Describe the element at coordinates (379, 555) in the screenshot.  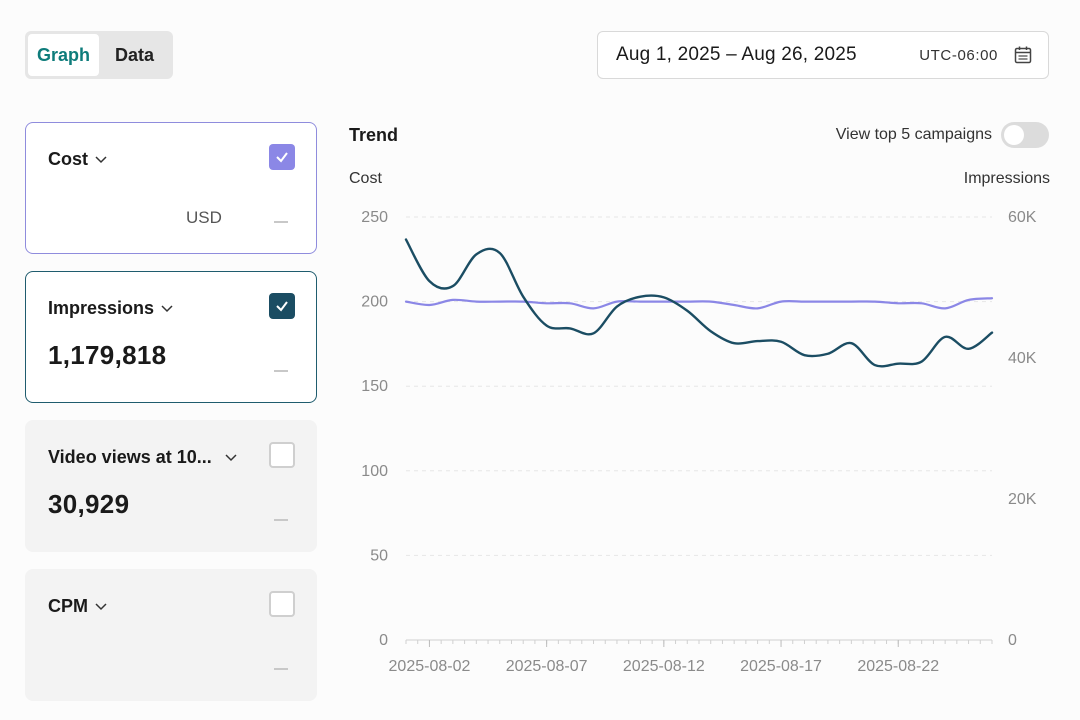
I see `y-left-tick-label: 50` at that location.